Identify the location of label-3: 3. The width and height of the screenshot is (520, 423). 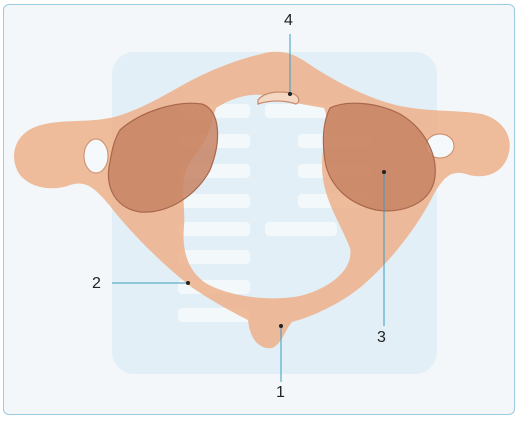
(381, 337).